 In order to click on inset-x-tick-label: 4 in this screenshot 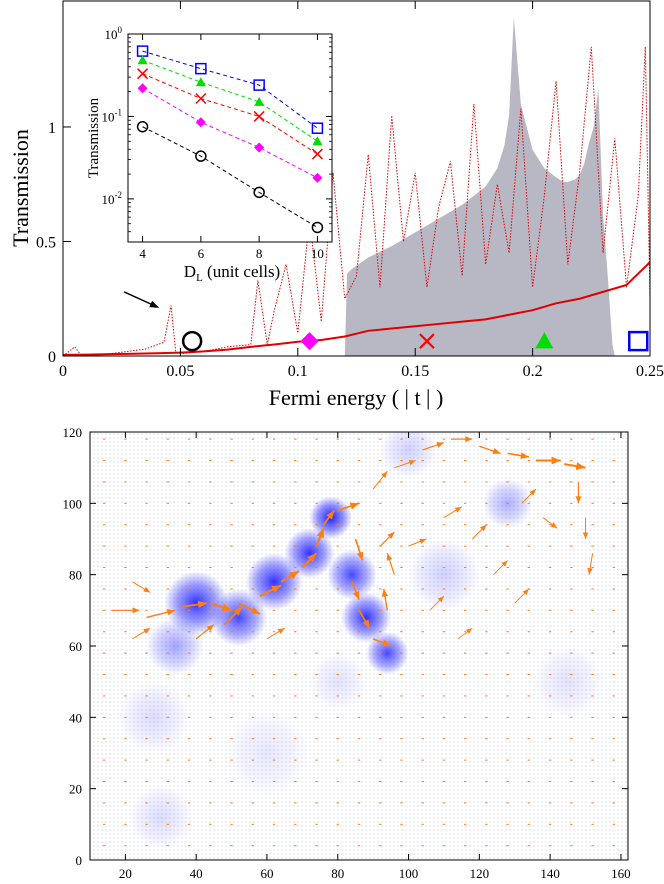, I will do `click(142, 253)`.